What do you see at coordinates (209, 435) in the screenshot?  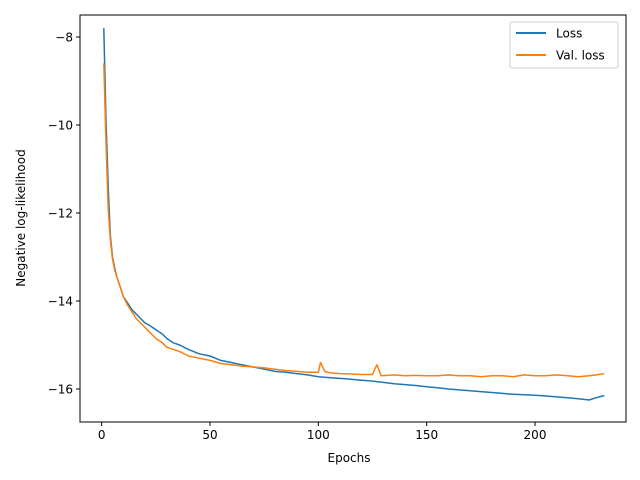 I see `x-tick-label: 50` at bounding box center [209, 435].